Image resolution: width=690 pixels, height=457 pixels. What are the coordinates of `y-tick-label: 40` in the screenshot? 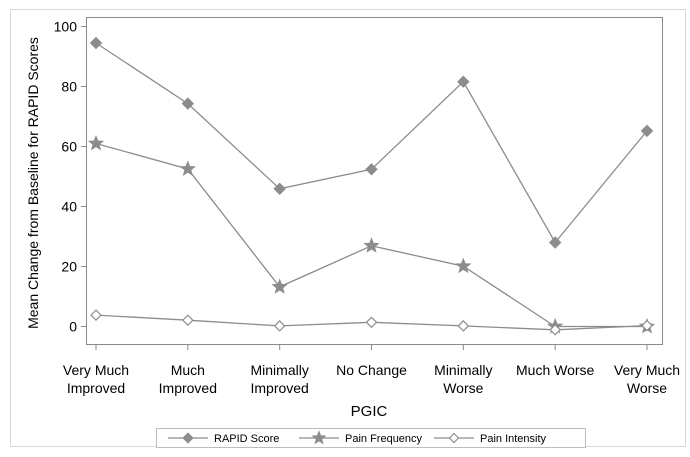 It's located at (69, 207).